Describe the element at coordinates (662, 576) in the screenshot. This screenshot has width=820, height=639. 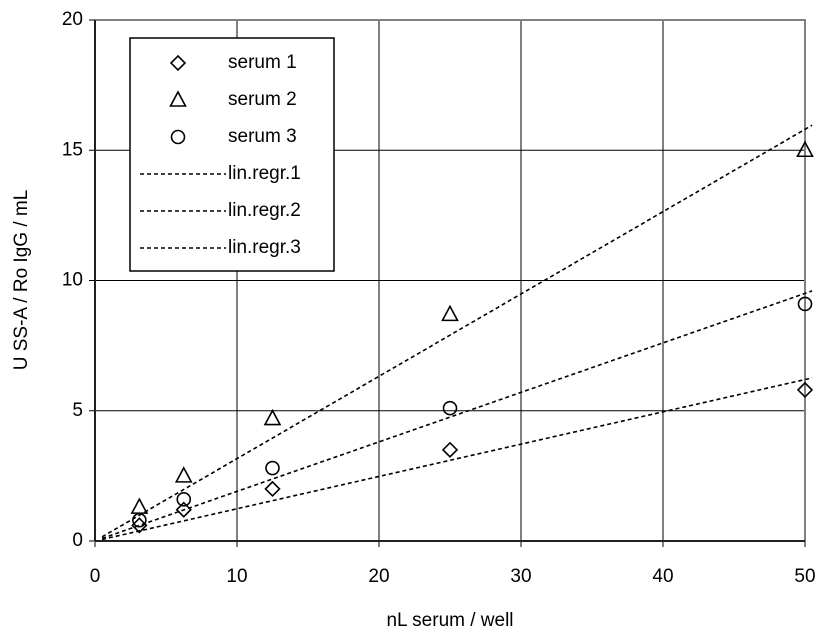
I see `x-tick-label: 40` at that location.